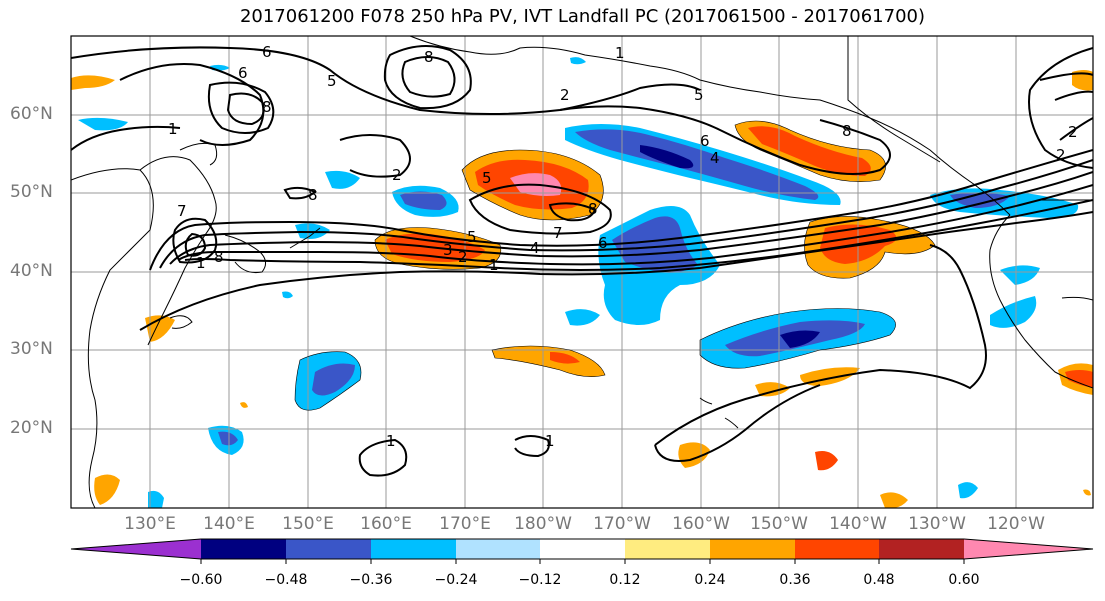 The height and width of the screenshot is (601, 1105). What do you see at coordinates (622, 524) in the screenshot?
I see `lon-label: 170°W` at bounding box center [622, 524].